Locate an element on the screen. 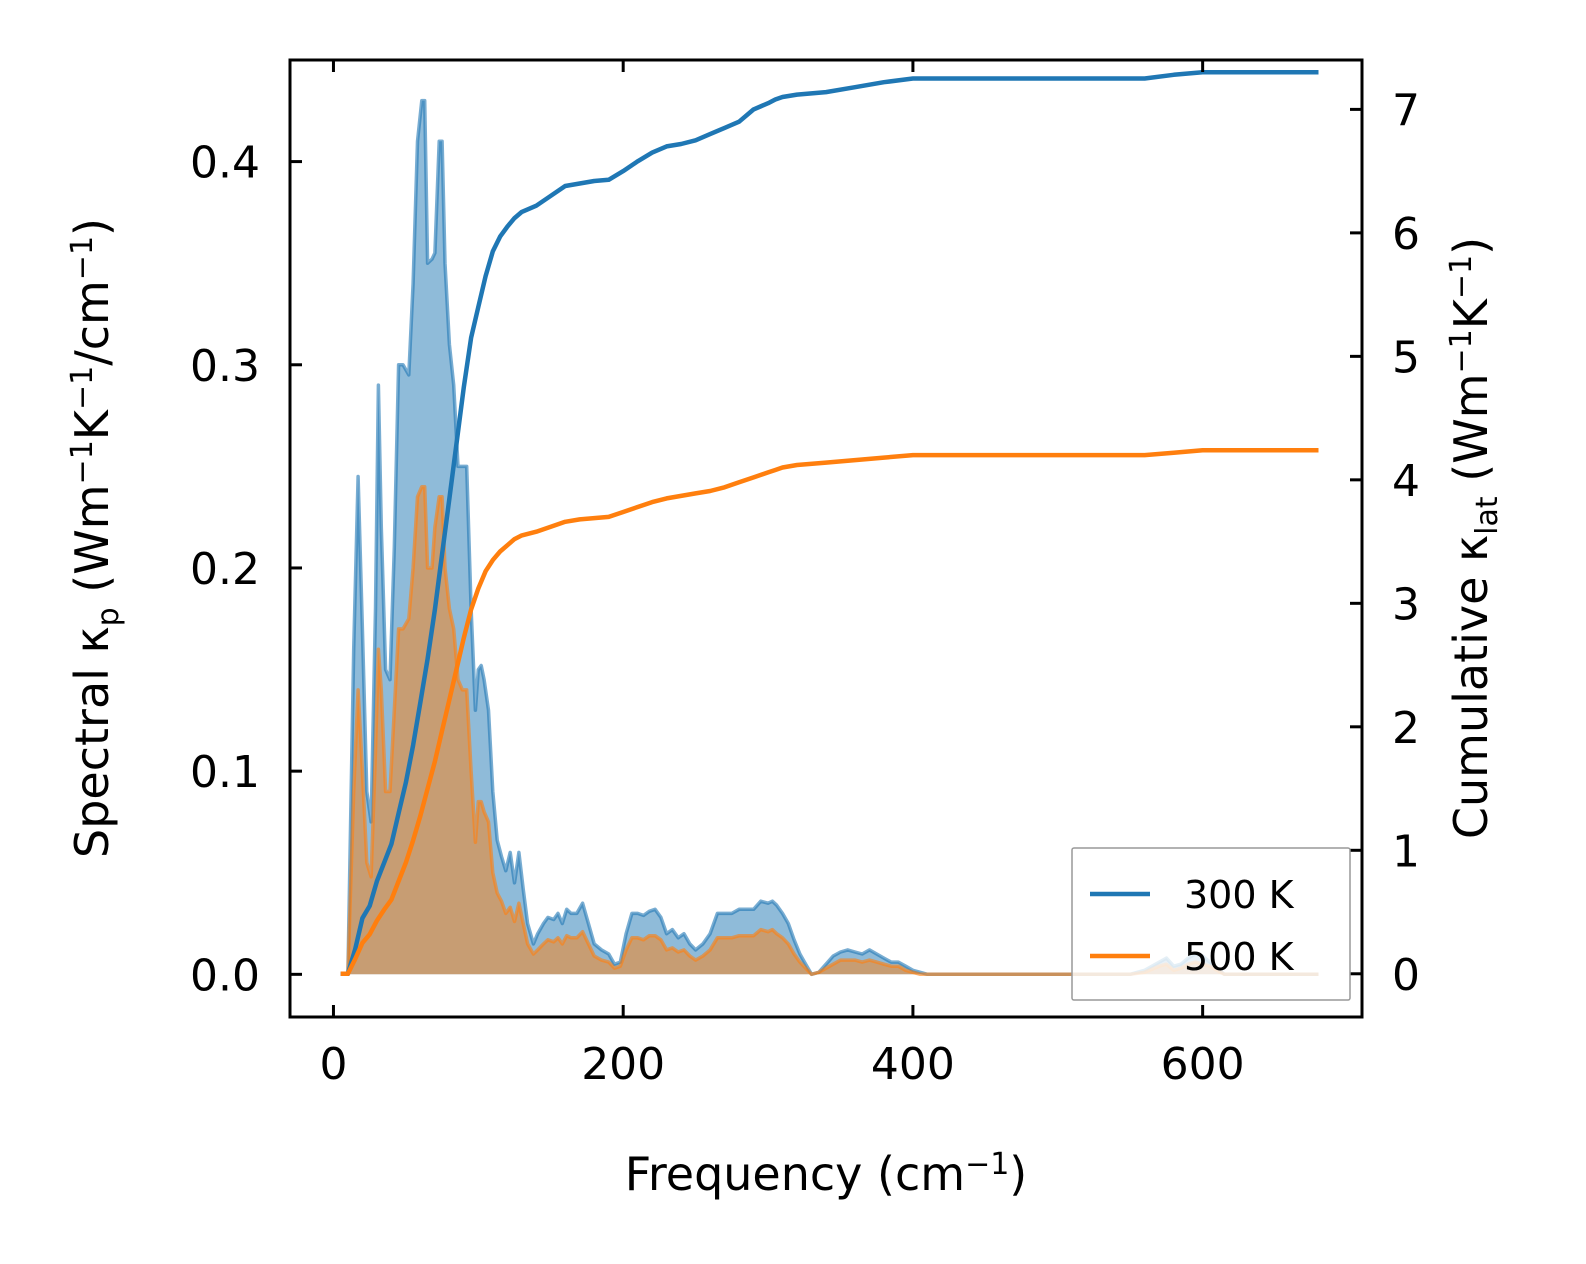 Image resolution: width=1586 pixels, height=1264 pixels. axis-label-part: Spectral κ is located at coordinates (92, 742).